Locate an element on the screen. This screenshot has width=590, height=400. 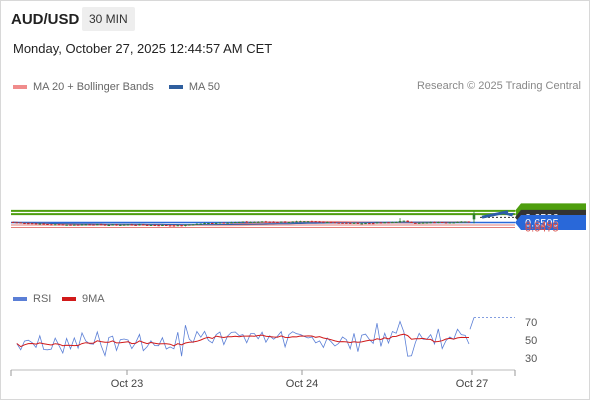
timeframe-button: 30 MIN is located at coordinates (108, 19).